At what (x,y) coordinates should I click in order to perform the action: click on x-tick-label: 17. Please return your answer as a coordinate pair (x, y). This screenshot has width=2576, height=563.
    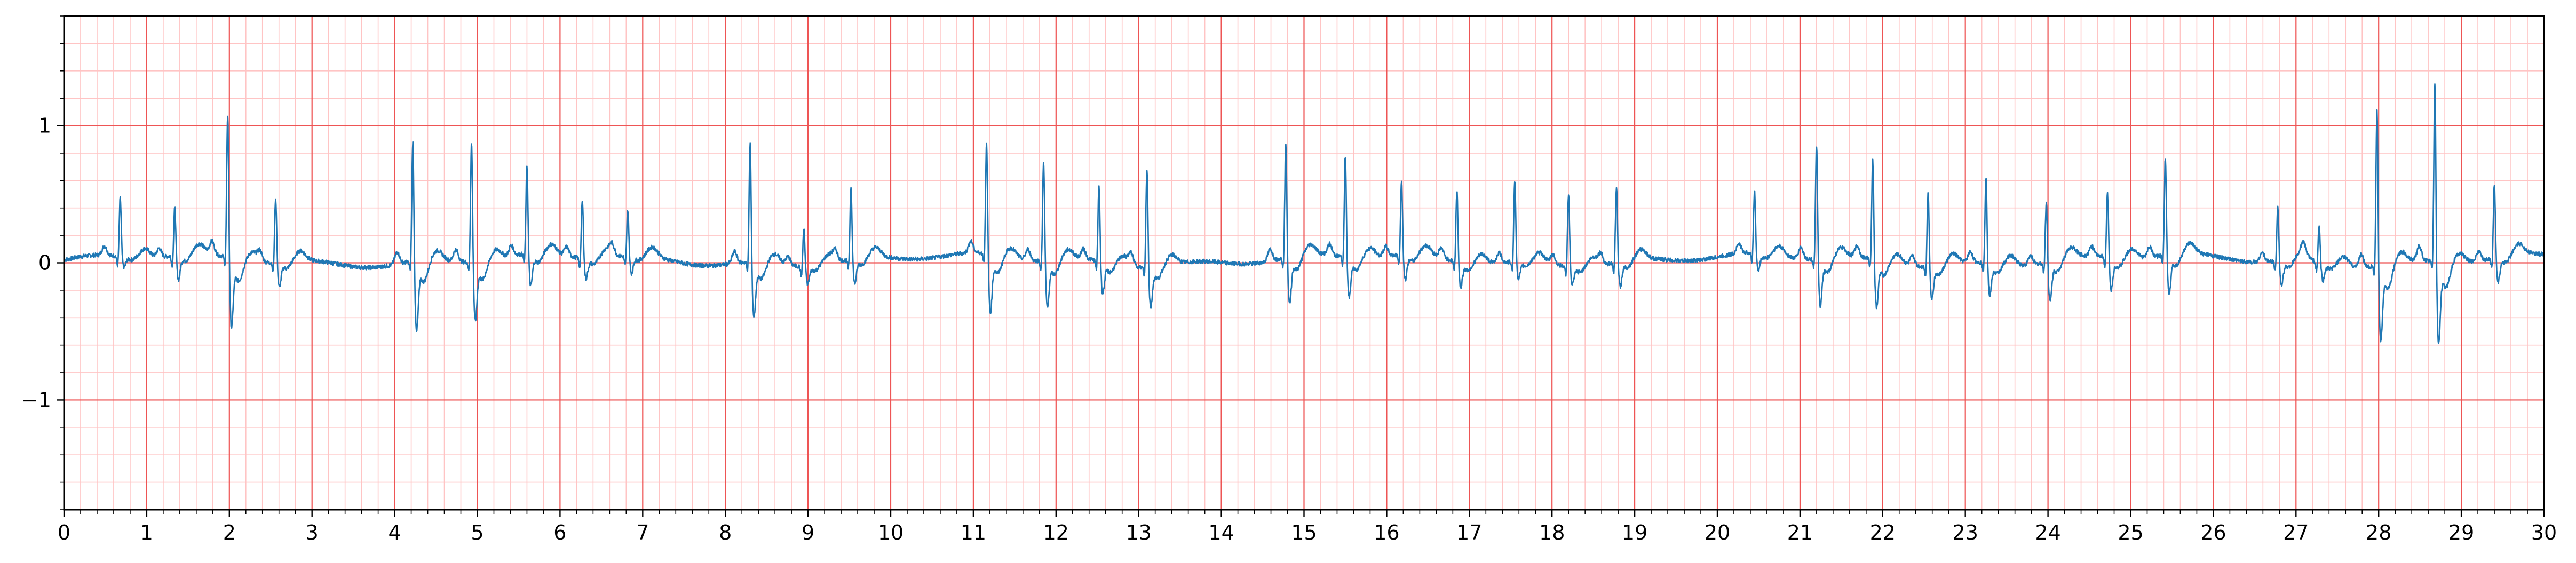
    Looking at the image, I should click on (1469, 532).